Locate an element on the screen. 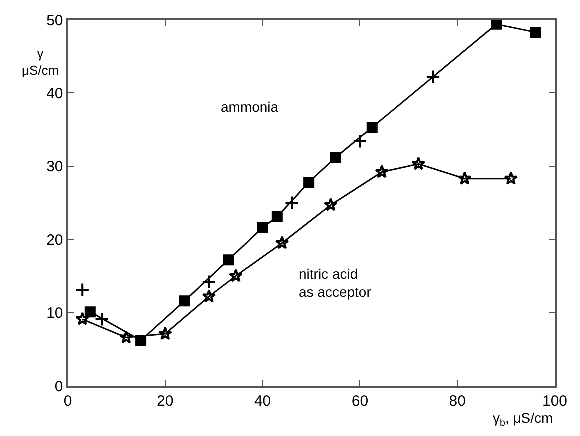  y-axis-title: γ μS/cm is located at coordinates (41, 62).